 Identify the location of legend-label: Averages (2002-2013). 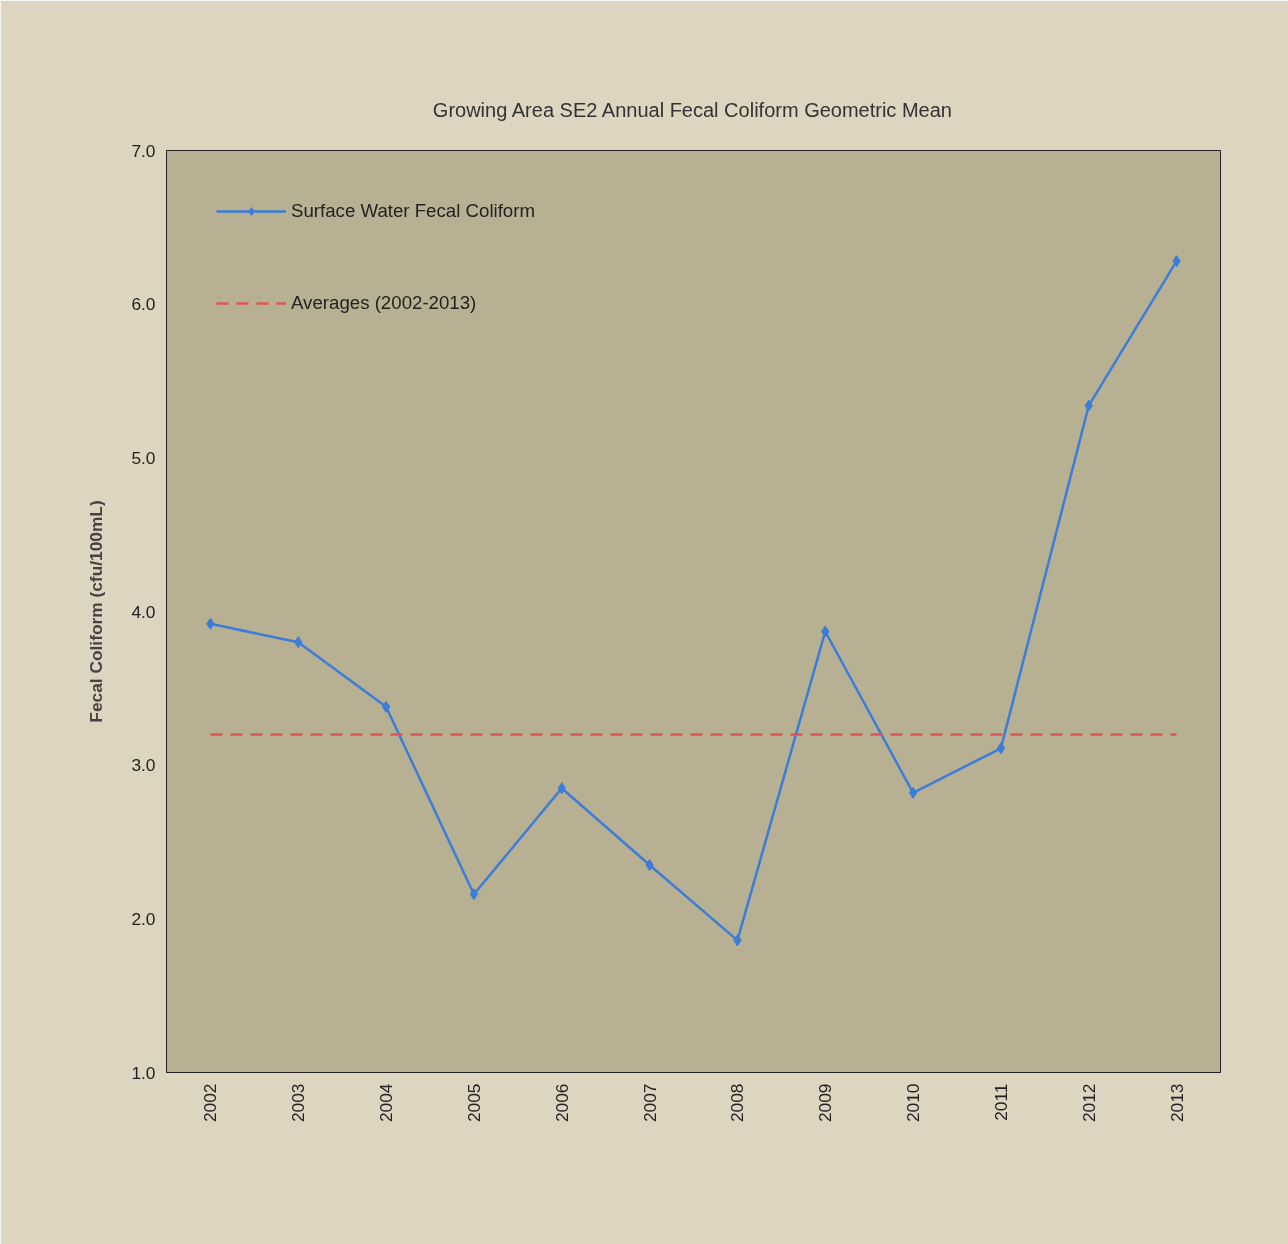
(384, 303).